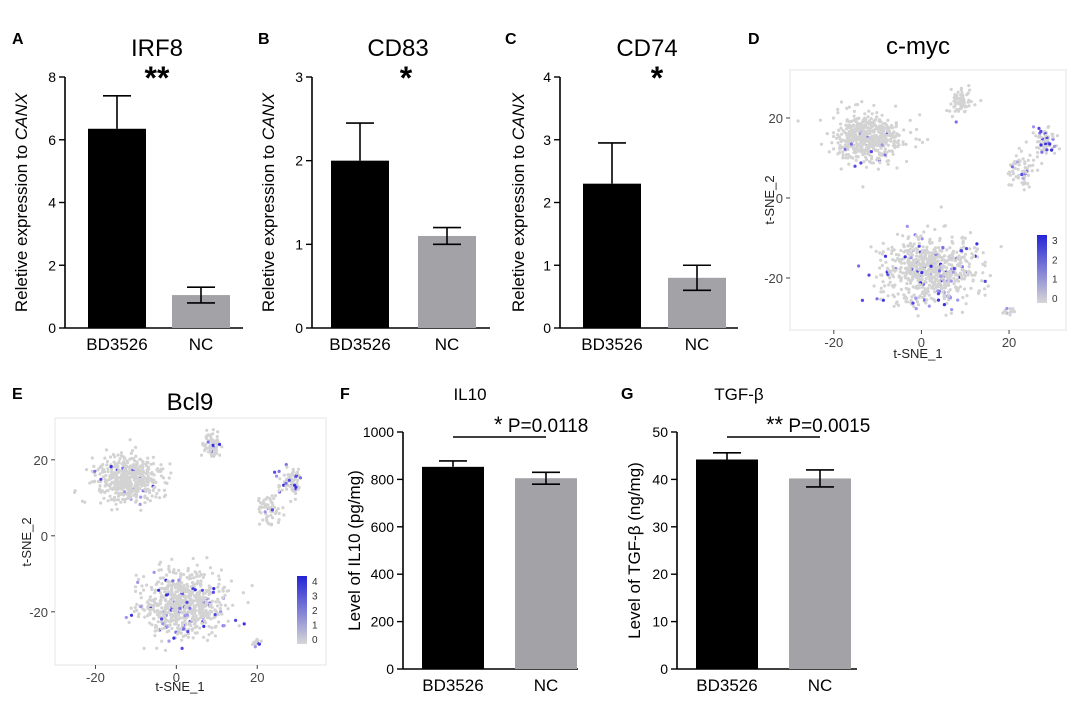 The width and height of the screenshot is (1084, 710). I want to click on chart-title: CD83, so click(397, 48).